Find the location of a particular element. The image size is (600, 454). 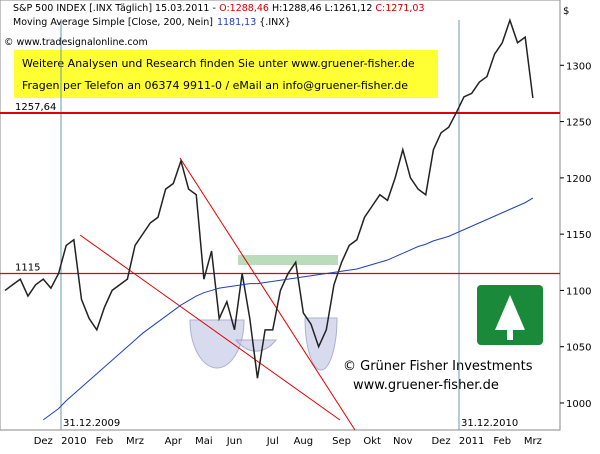

resistance-zone is located at coordinates (288, 260).